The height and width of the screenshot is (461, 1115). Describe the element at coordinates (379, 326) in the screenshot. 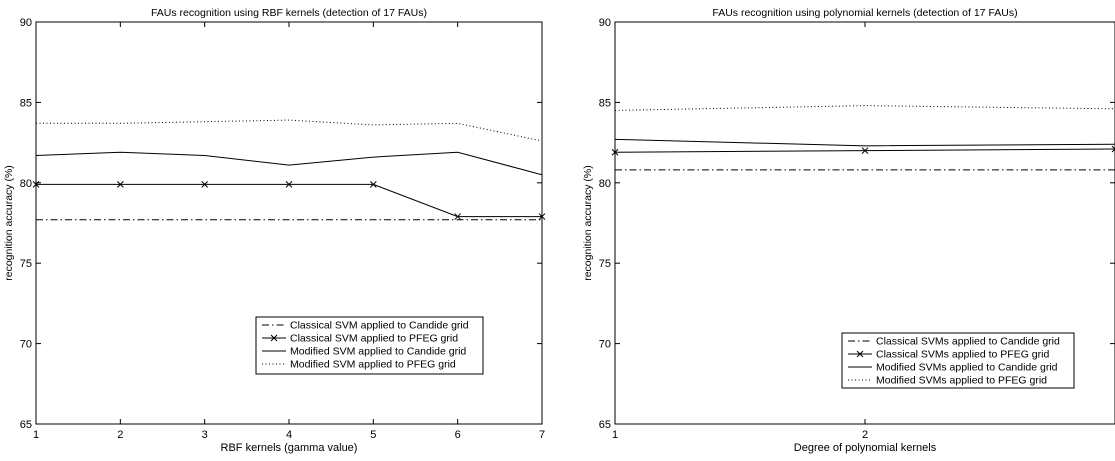

I see `legend-label-1: Classical SVM applied to Candide grid` at that location.